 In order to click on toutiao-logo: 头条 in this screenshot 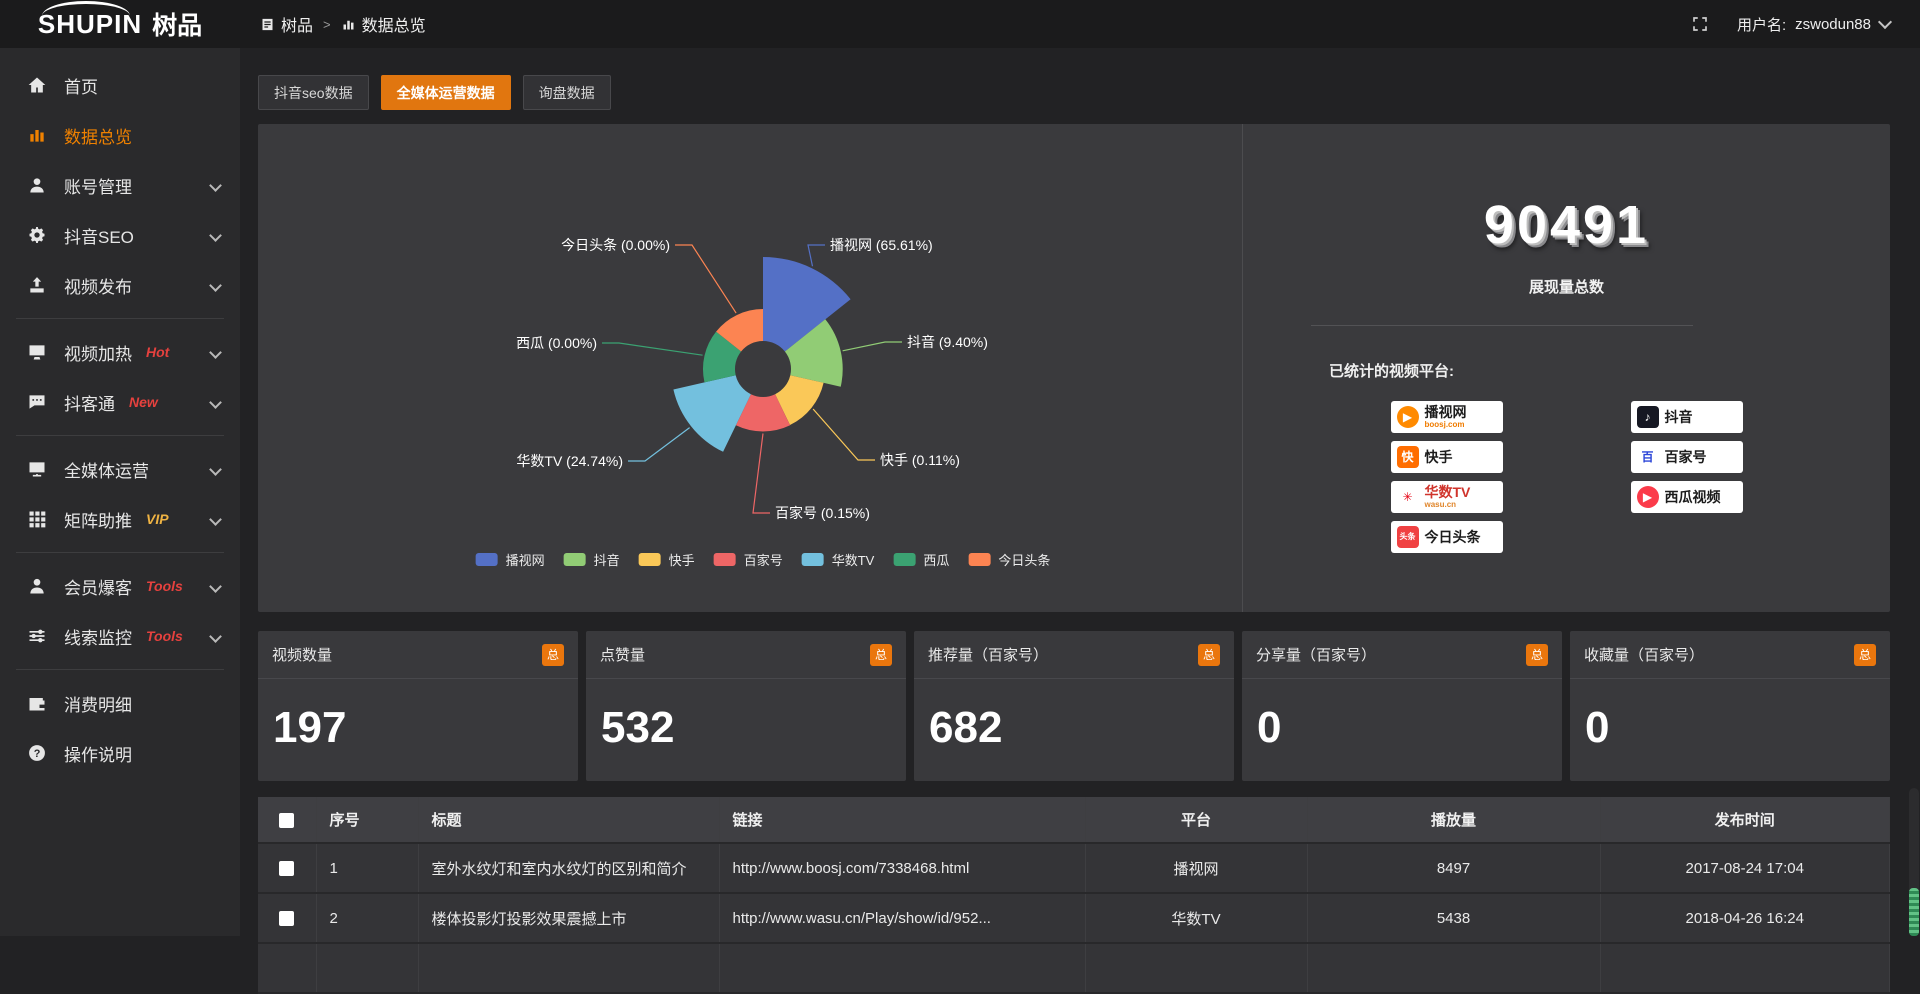, I will do `click(1407, 537)`.